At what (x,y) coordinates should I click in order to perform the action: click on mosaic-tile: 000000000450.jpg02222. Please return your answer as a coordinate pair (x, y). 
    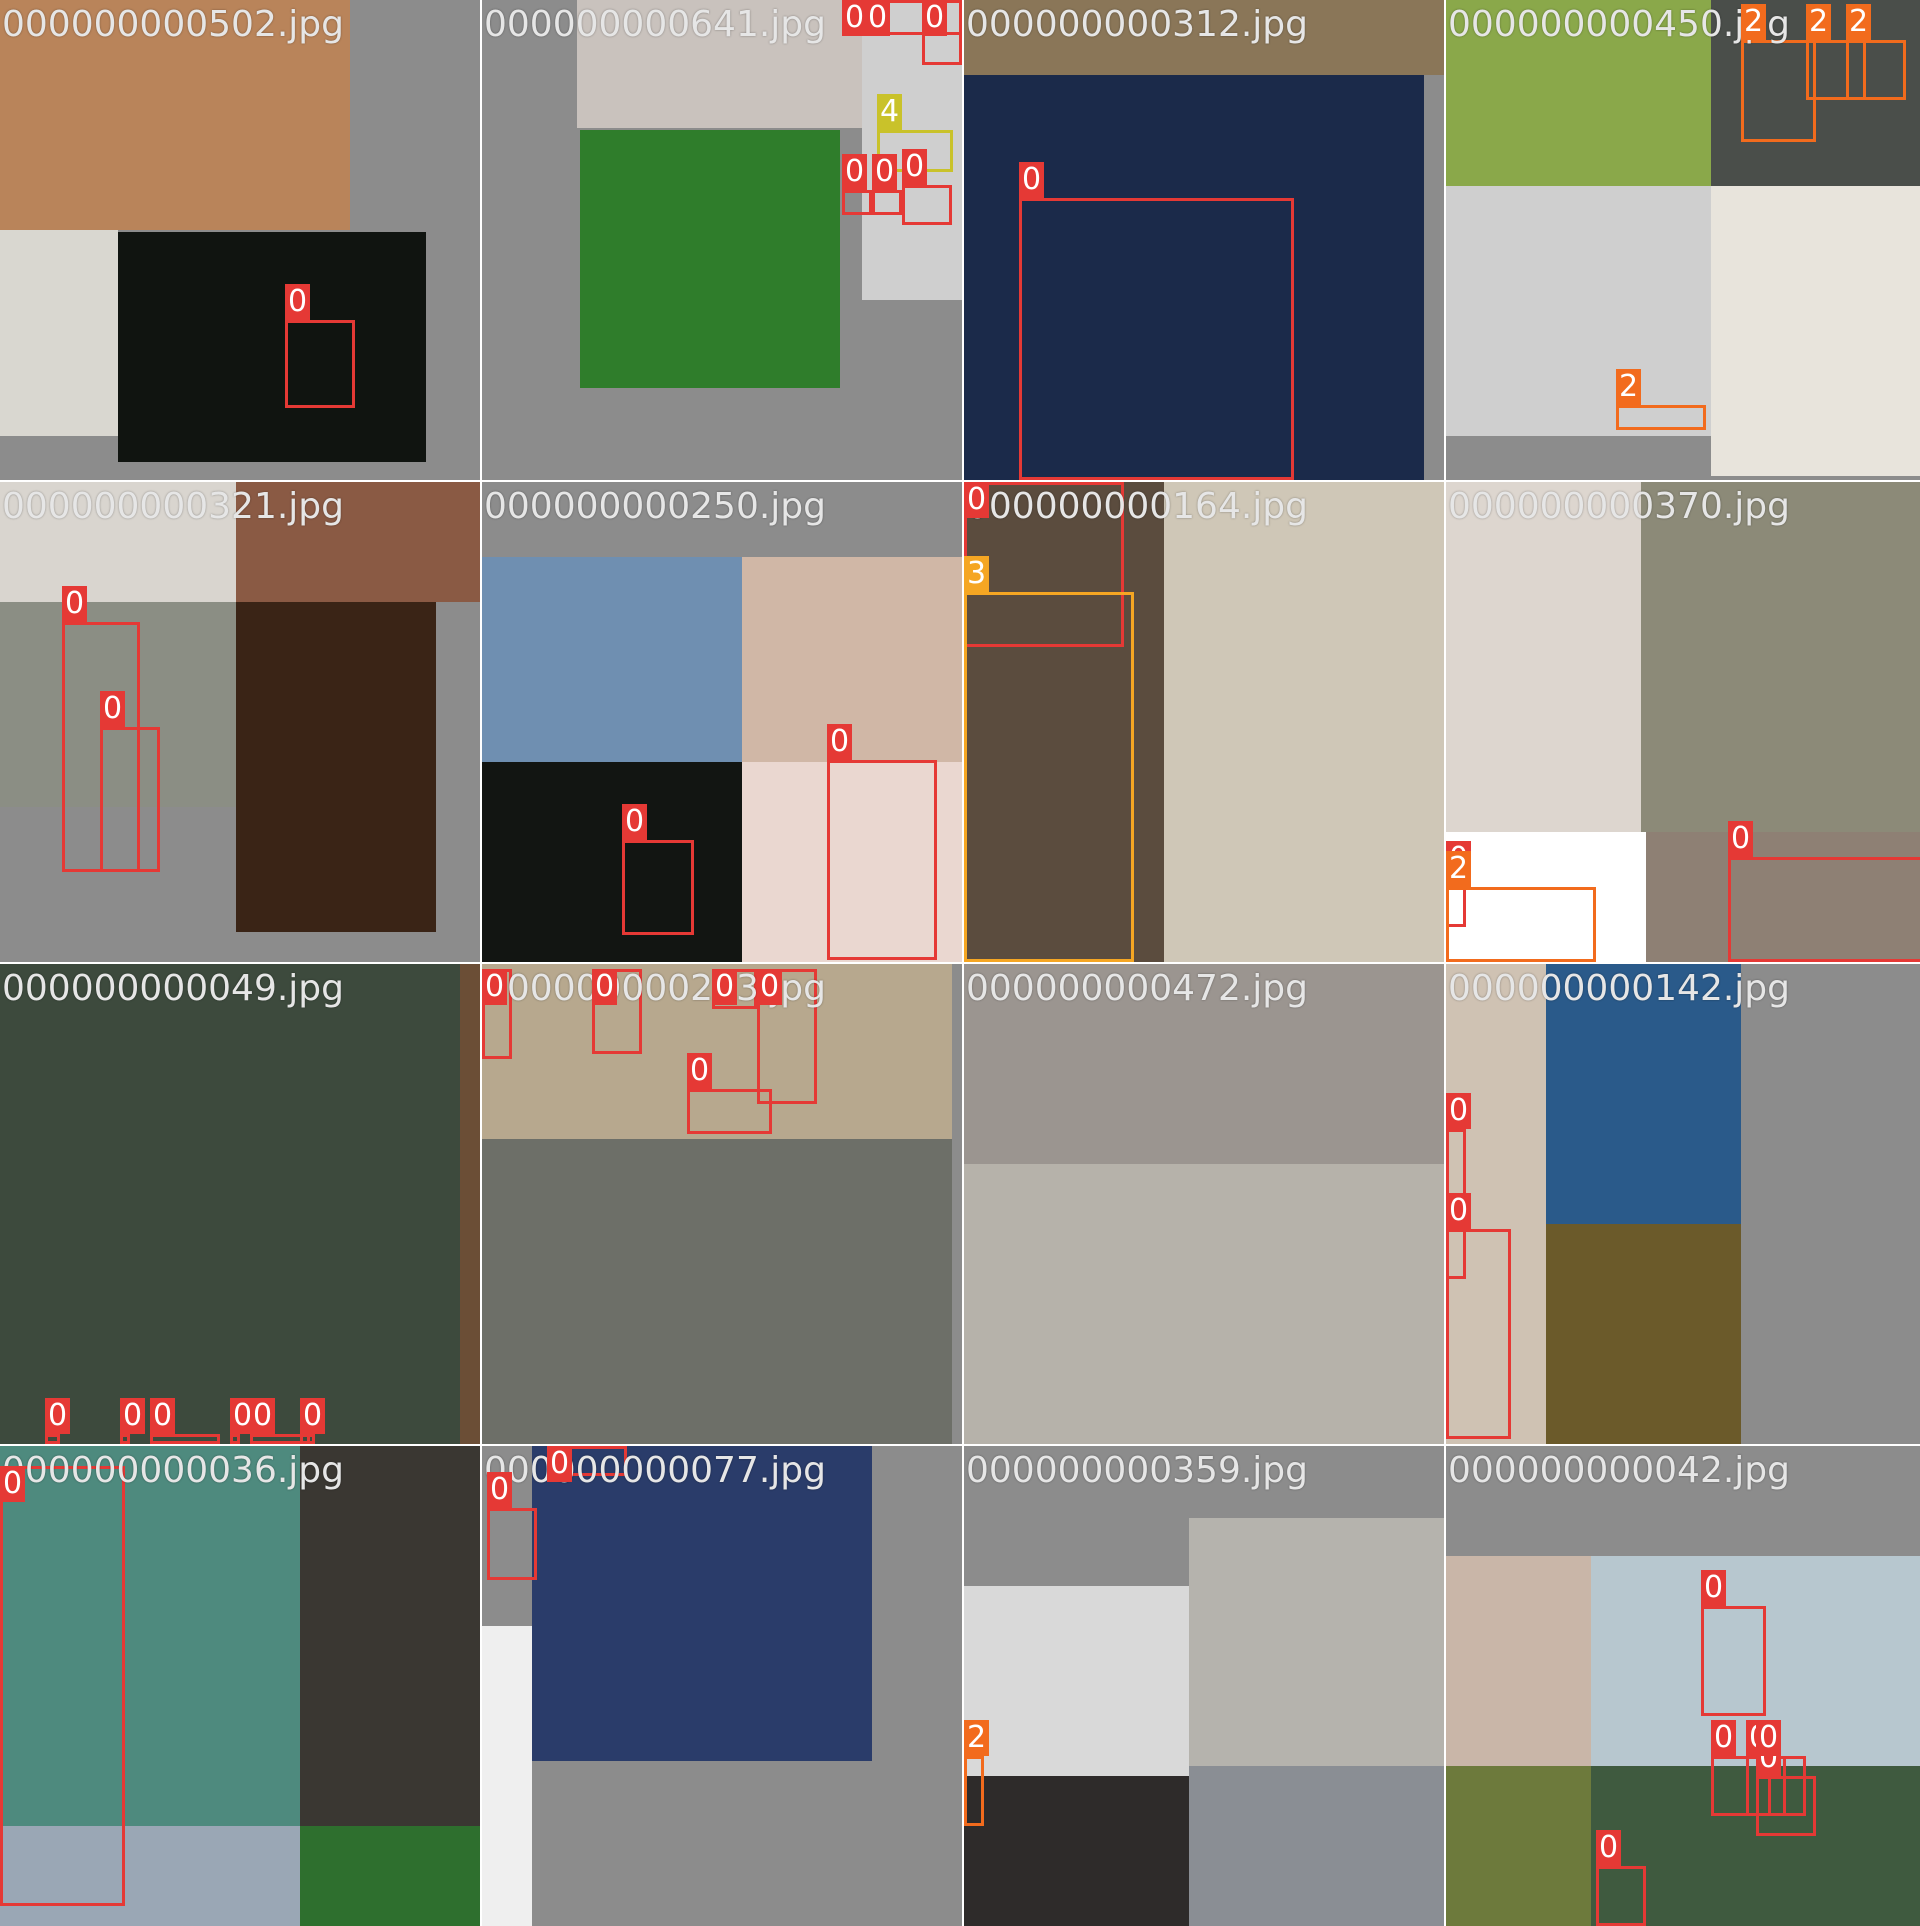
    Looking at the image, I should click on (1683, 240).